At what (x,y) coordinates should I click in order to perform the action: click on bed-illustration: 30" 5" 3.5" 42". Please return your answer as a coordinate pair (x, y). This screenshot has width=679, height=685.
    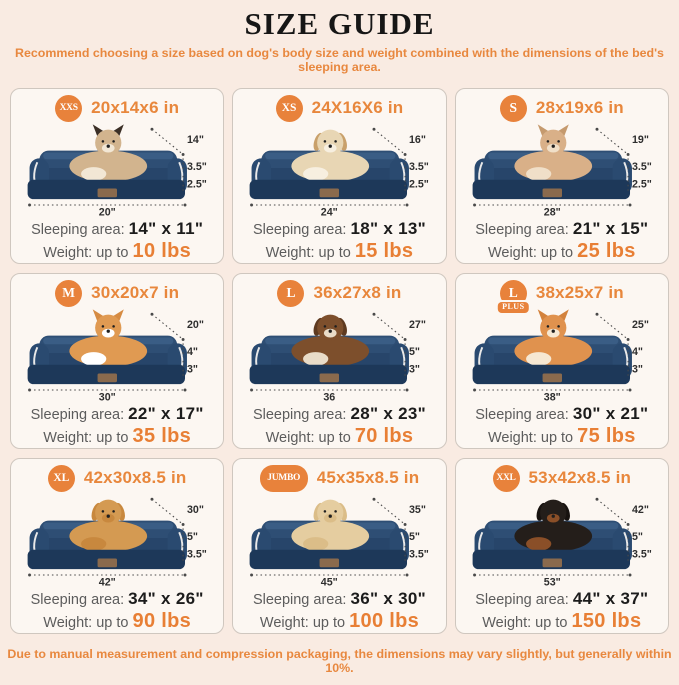
    Looking at the image, I should click on (117, 540).